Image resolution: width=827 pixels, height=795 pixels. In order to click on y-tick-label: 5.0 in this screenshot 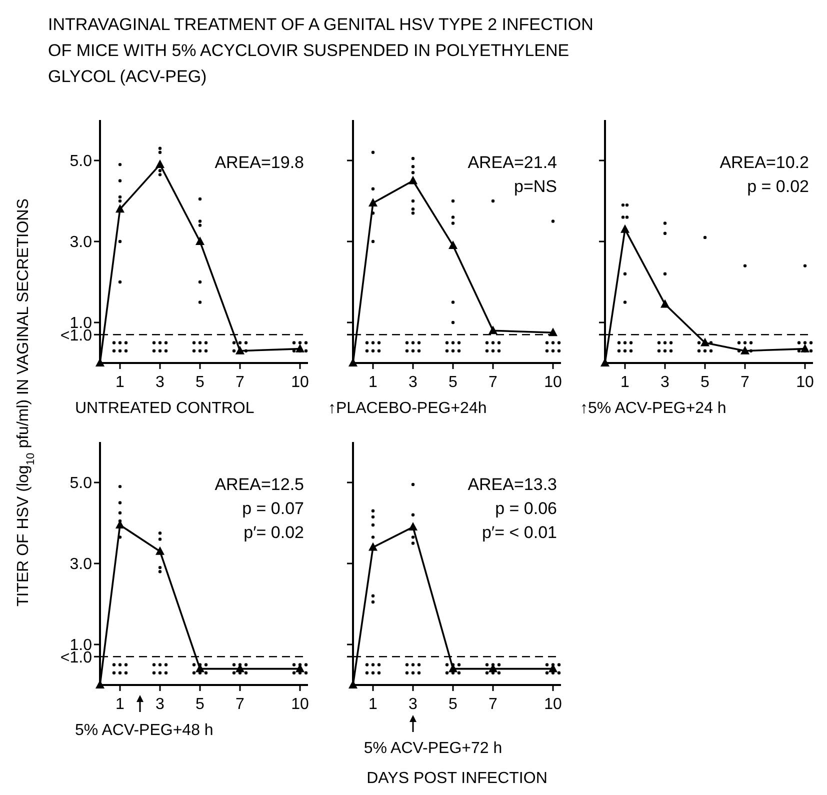, I will do `click(81, 483)`.